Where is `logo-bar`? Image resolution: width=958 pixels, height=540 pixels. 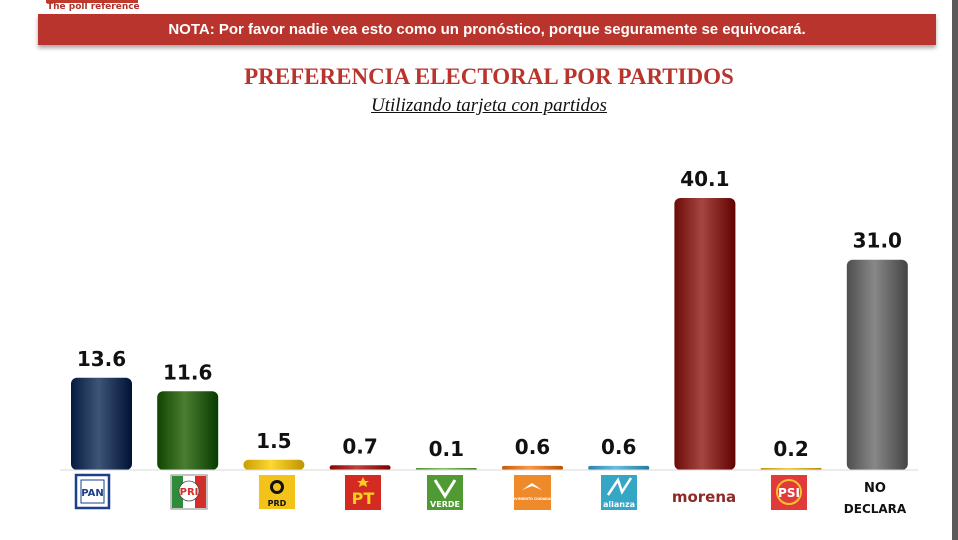 logo-bar is located at coordinates (92, 1).